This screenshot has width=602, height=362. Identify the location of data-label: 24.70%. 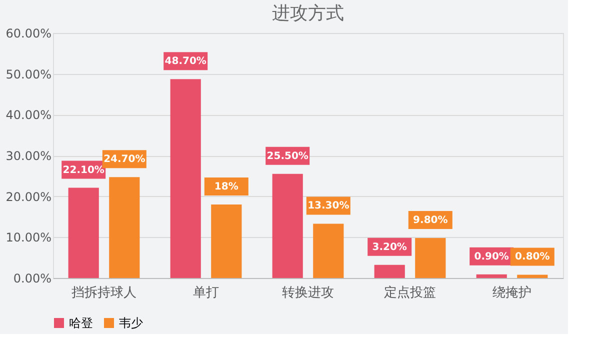
(125, 160).